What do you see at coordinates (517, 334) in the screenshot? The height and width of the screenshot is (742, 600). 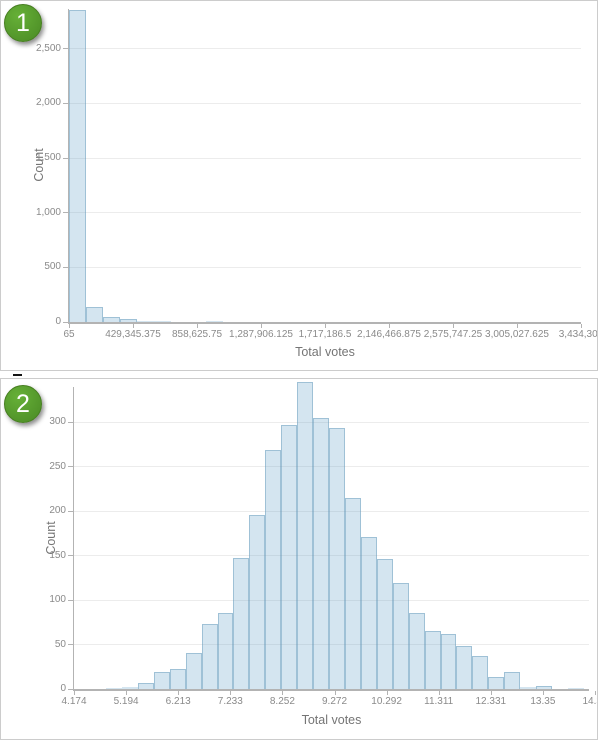 I see `x-tick-label: 3,005,027.625` at bounding box center [517, 334].